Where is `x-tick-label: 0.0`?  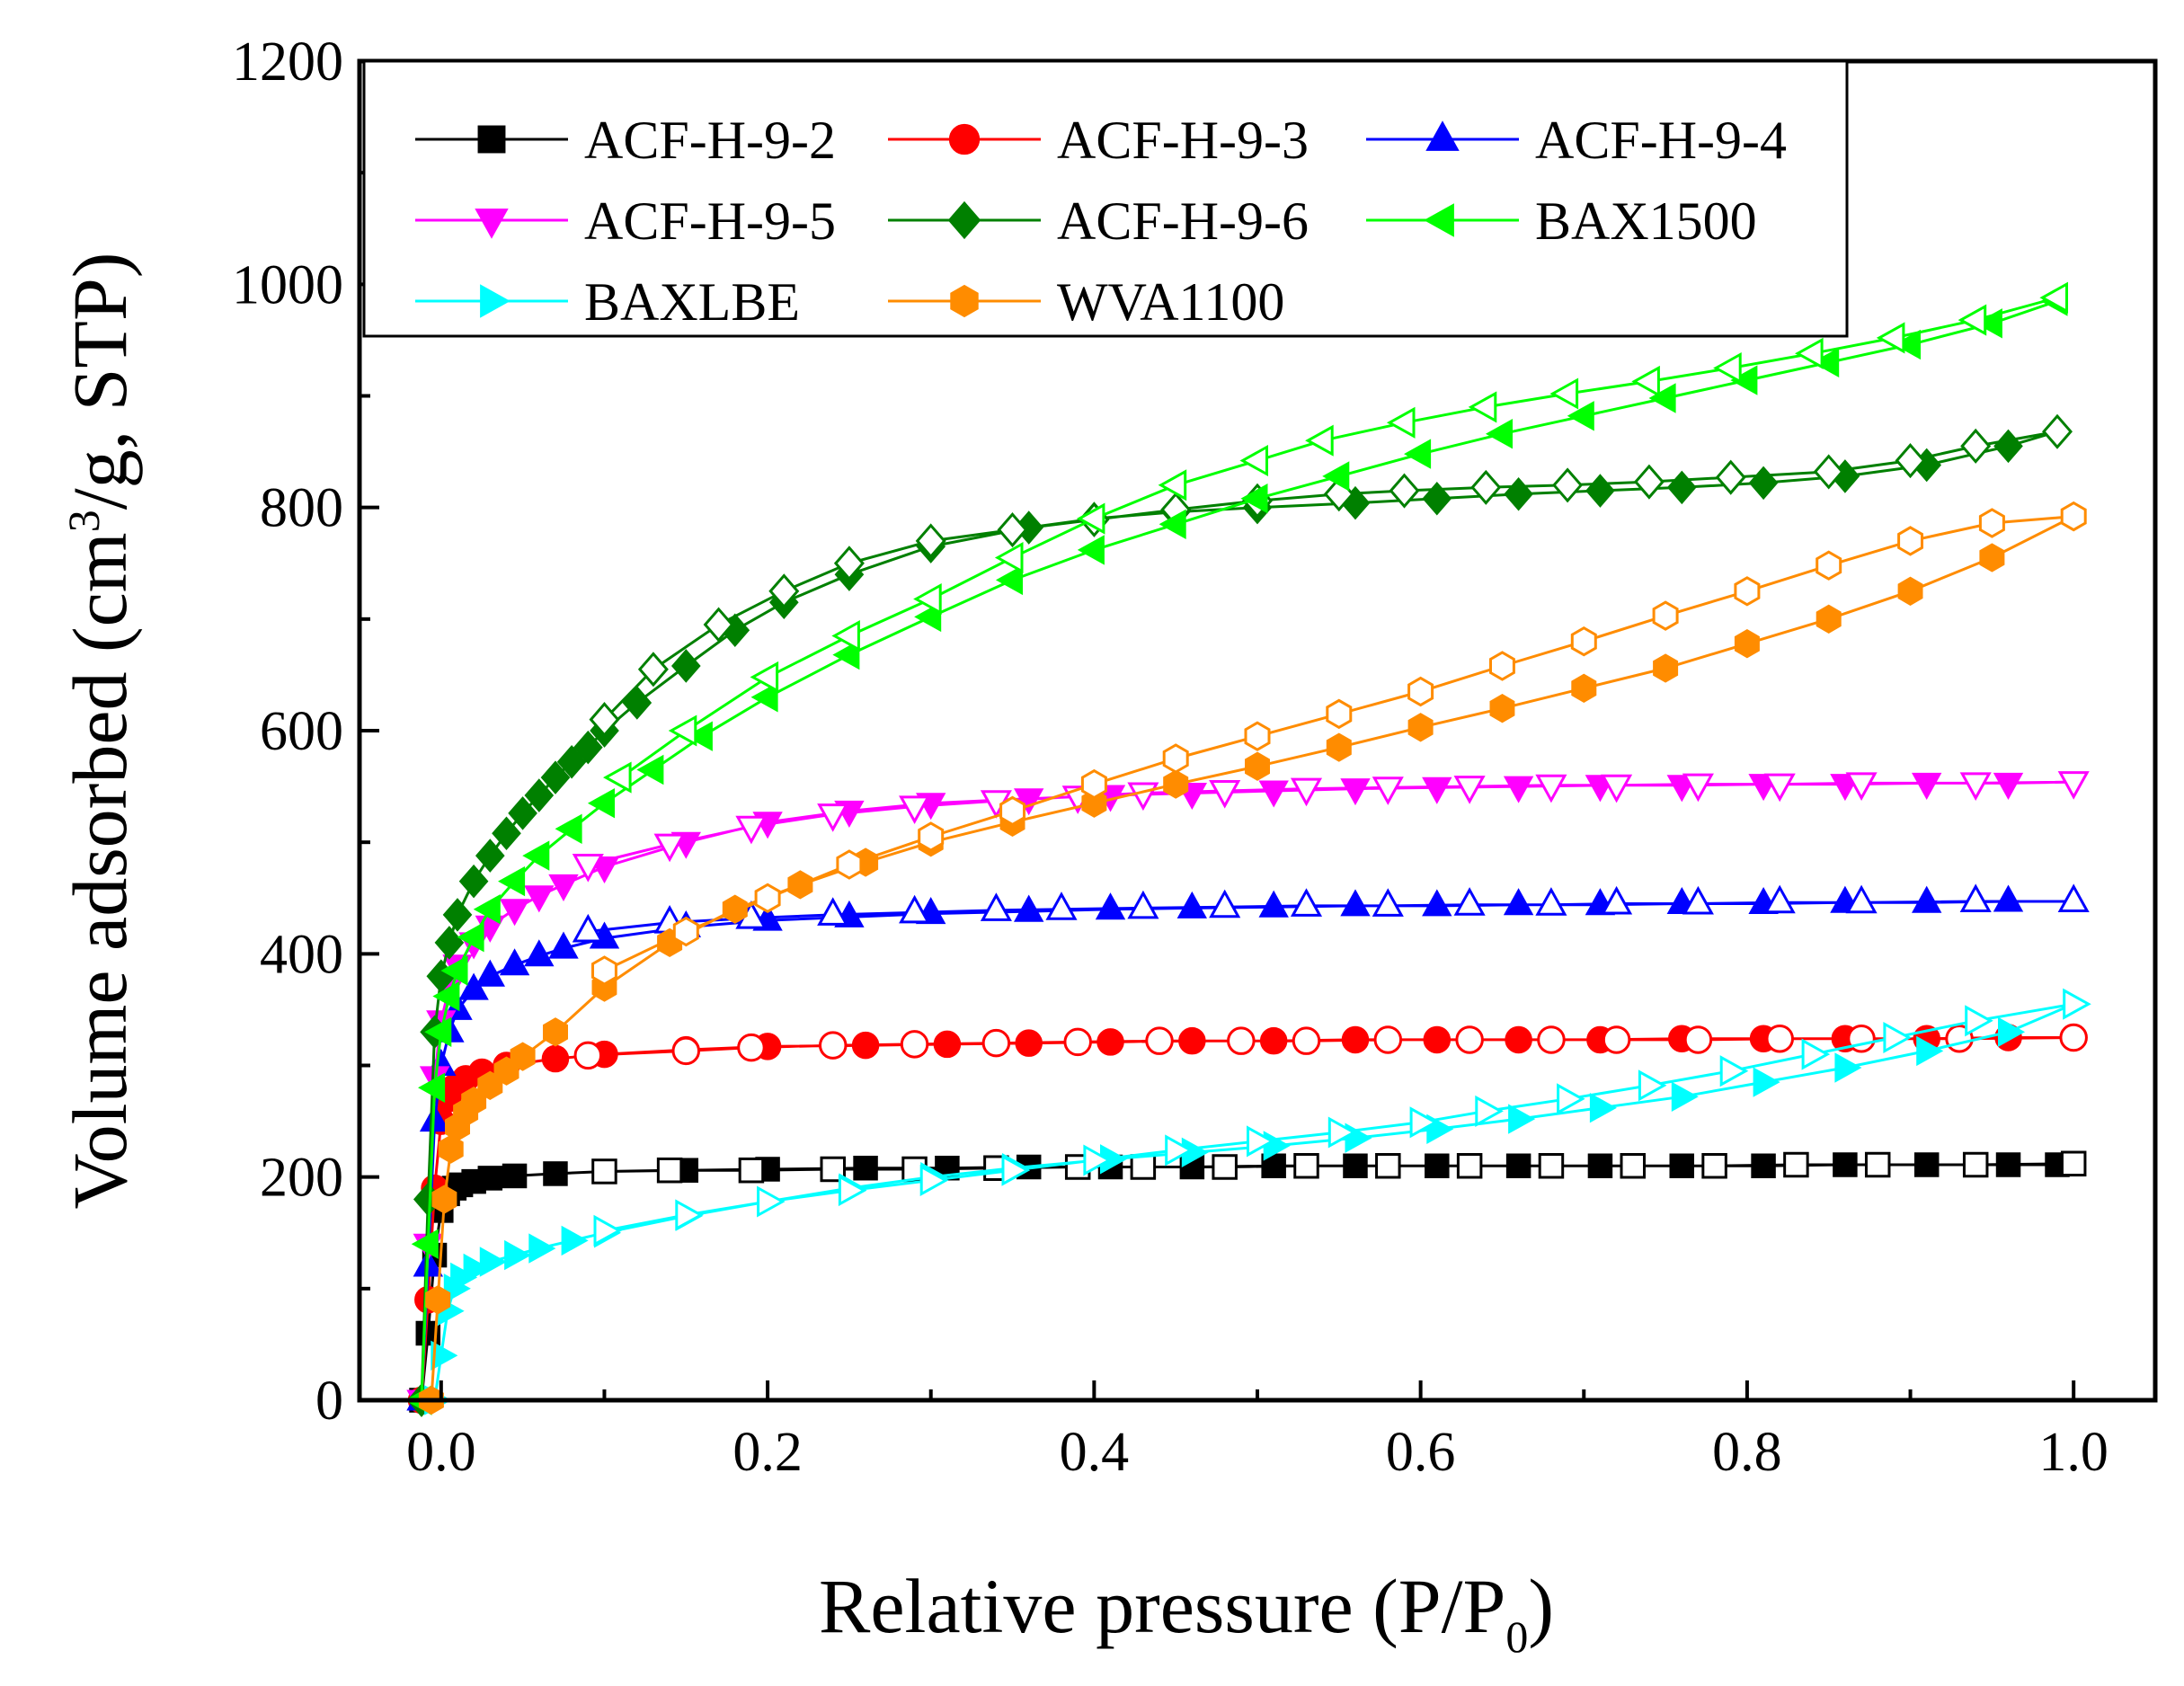 x-tick-label: 0.0 is located at coordinates (441, 1452).